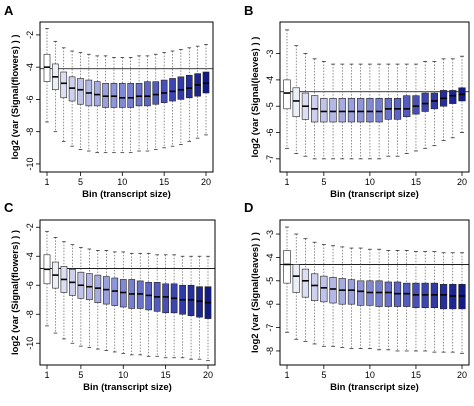 The image size is (474, 406). I want to click on x-tick-label: 1, so click(46, 375).